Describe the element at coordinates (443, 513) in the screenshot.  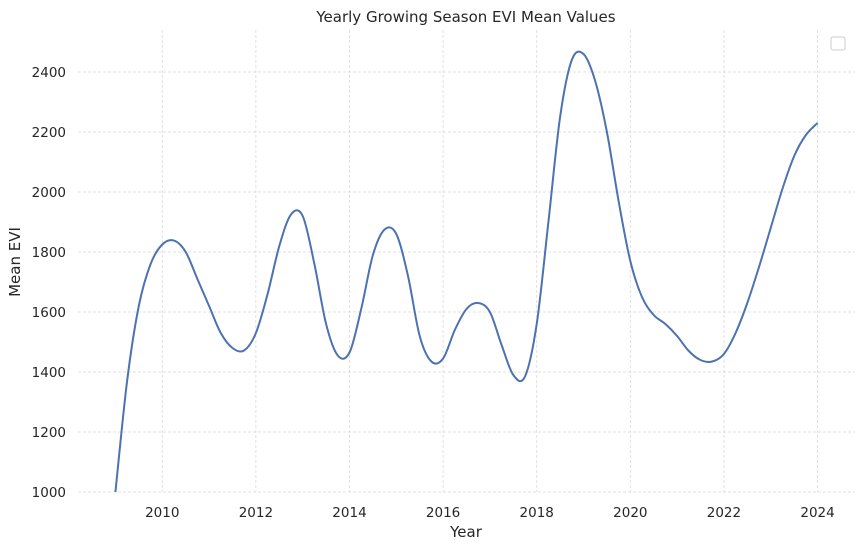
I see `x-tick-label: 2016` at that location.